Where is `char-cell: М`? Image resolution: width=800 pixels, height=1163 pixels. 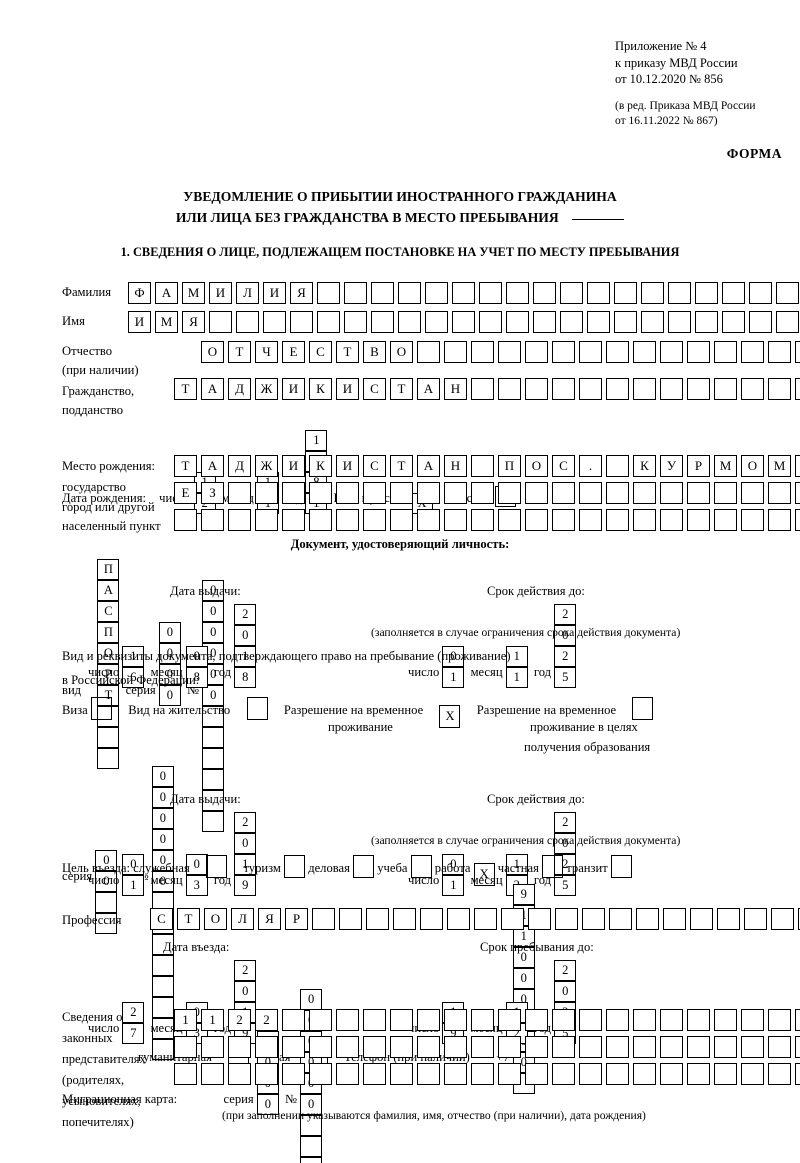
char-cell: М is located at coordinates (725, 466).